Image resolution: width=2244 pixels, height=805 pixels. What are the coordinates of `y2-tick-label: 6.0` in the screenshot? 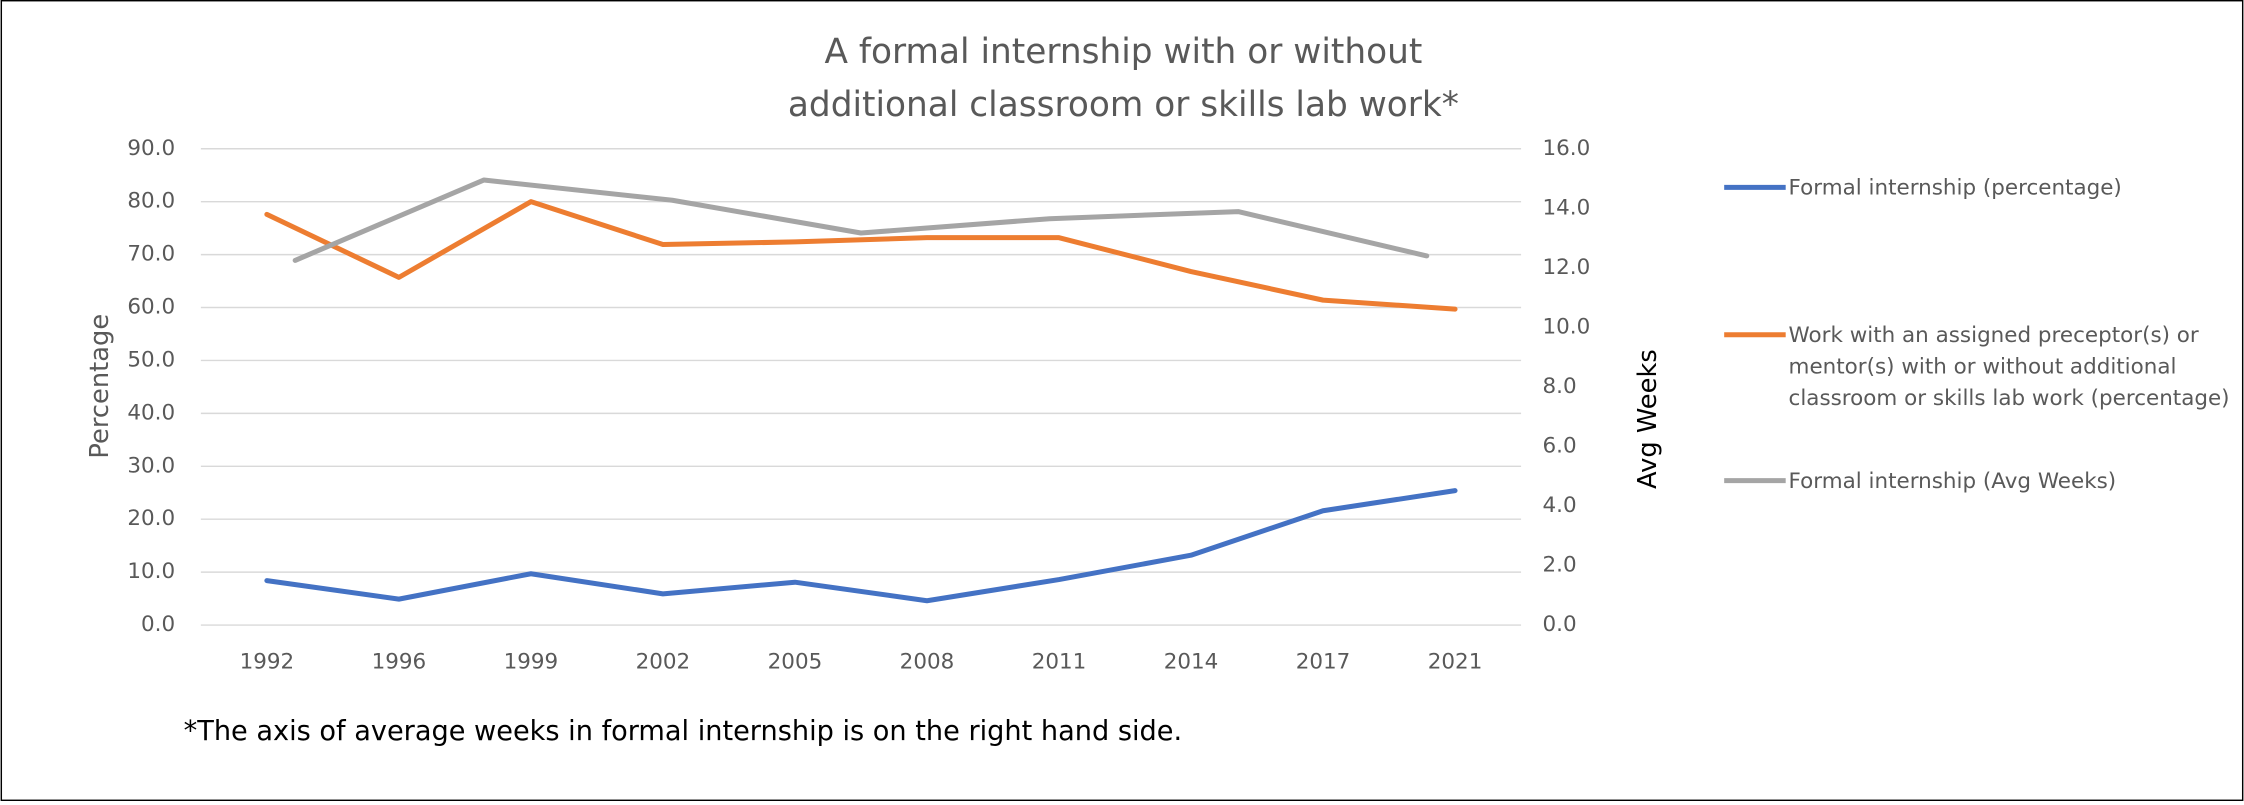 It's located at (1560, 445).